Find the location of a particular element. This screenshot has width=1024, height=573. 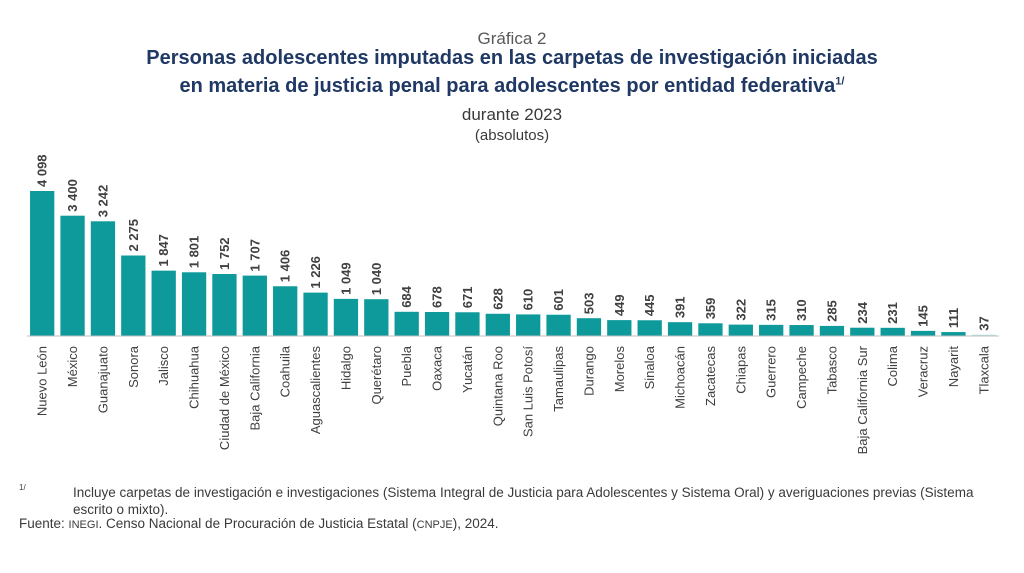

category-label: Ciudad de México is located at coordinates (224, 398).